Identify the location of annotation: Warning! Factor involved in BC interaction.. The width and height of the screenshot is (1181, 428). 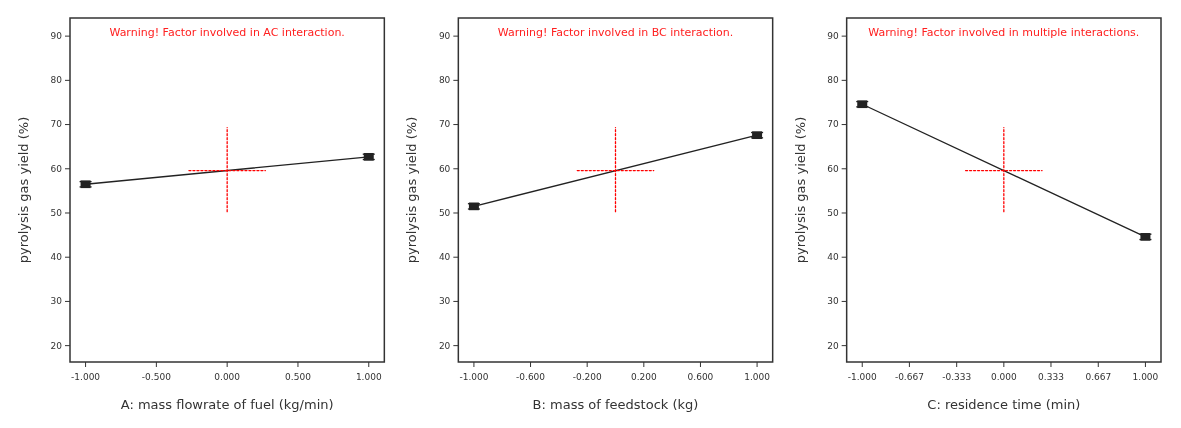
(615, 32).